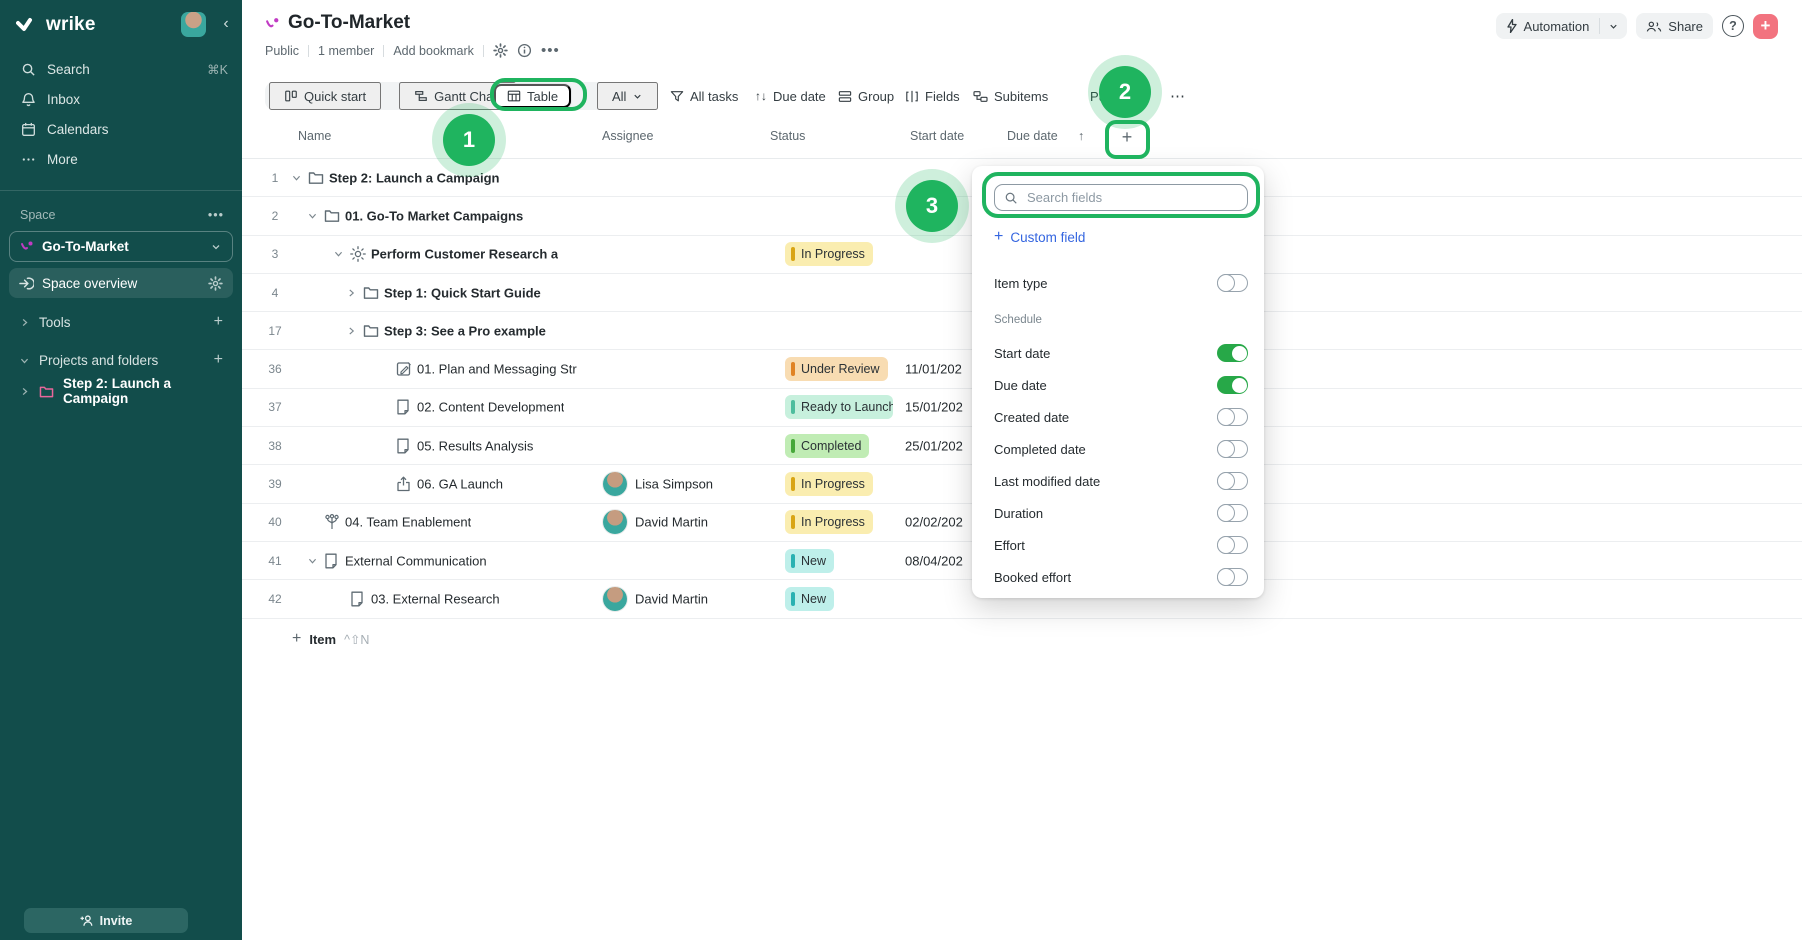 The width and height of the screenshot is (1802, 940). What do you see at coordinates (121, 99) in the screenshot?
I see `sidebar-item-inbox: Inbox` at bounding box center [121, 99].